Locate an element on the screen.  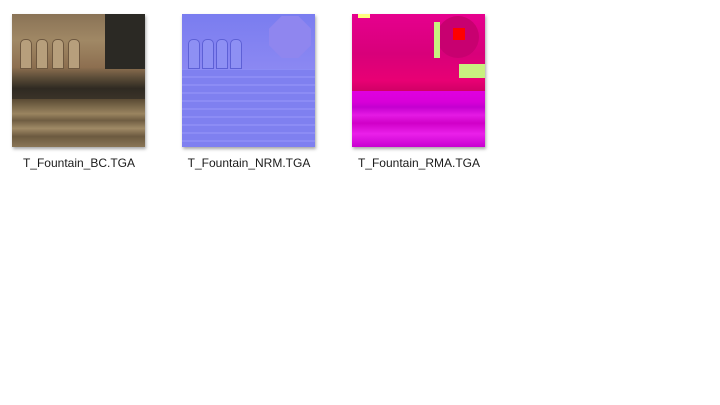
thumbnail-rma is located at coordinates (418, 80).